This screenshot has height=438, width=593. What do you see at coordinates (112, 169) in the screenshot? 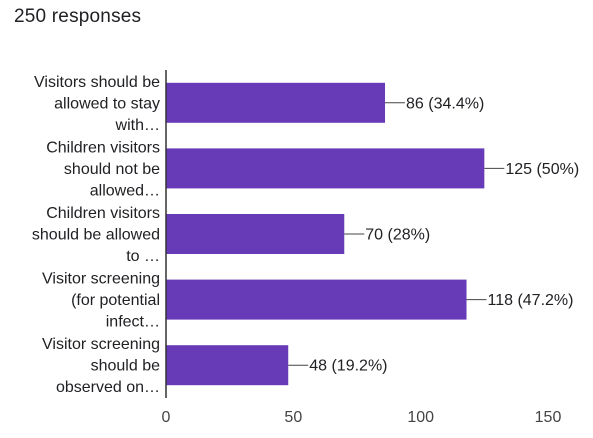
I see `category-label: should not be` at bounding box center [112, 169].